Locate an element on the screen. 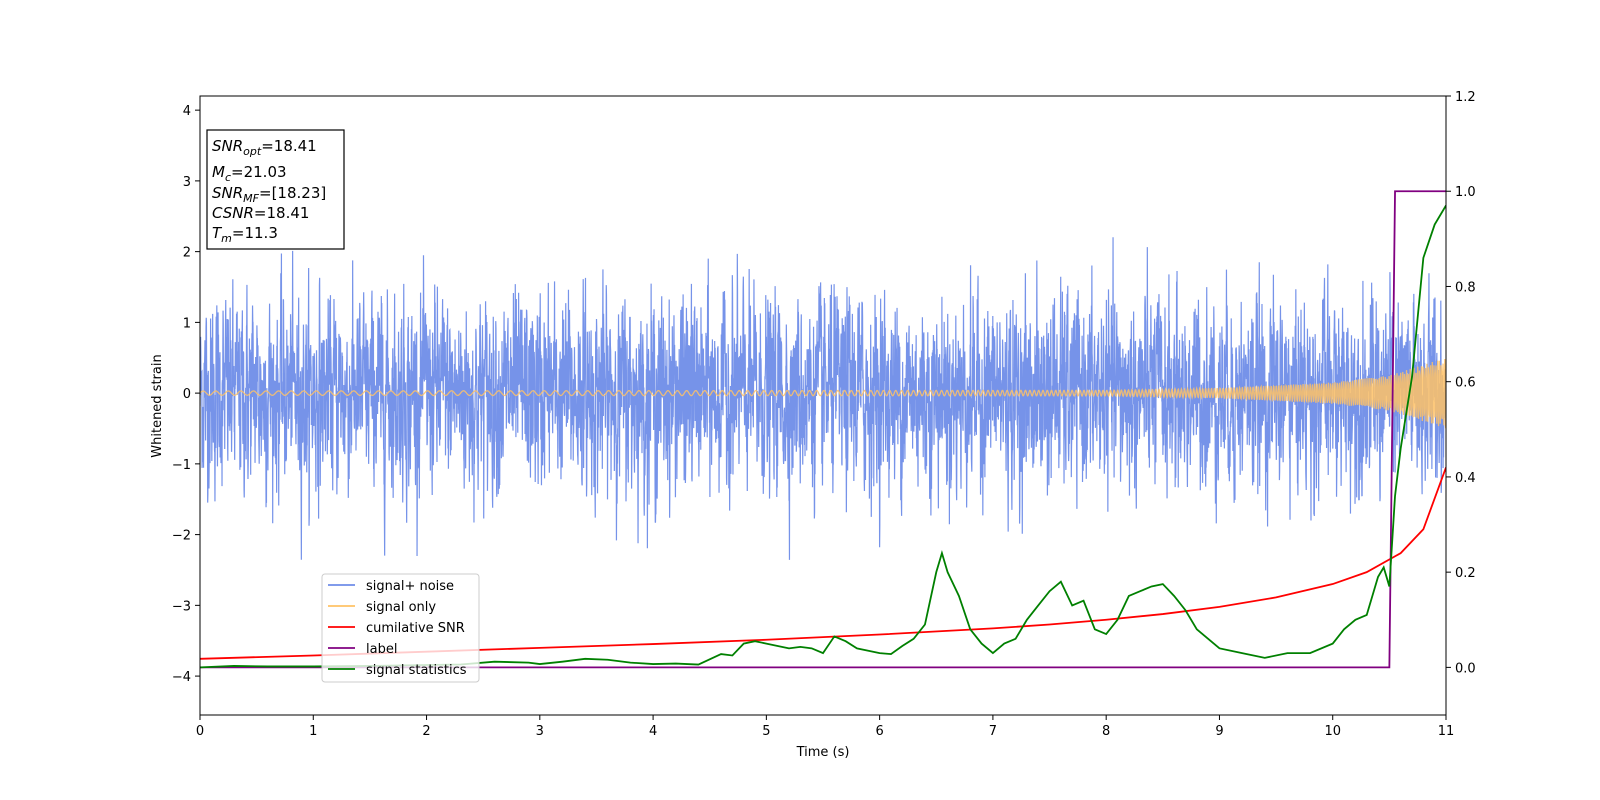 Image resolution: width=1600 pixels, height=800 pixels. y-axis-left: 4 3 2 1 0 −1 −2 −3 −4 is located at coordinates (186, 394).